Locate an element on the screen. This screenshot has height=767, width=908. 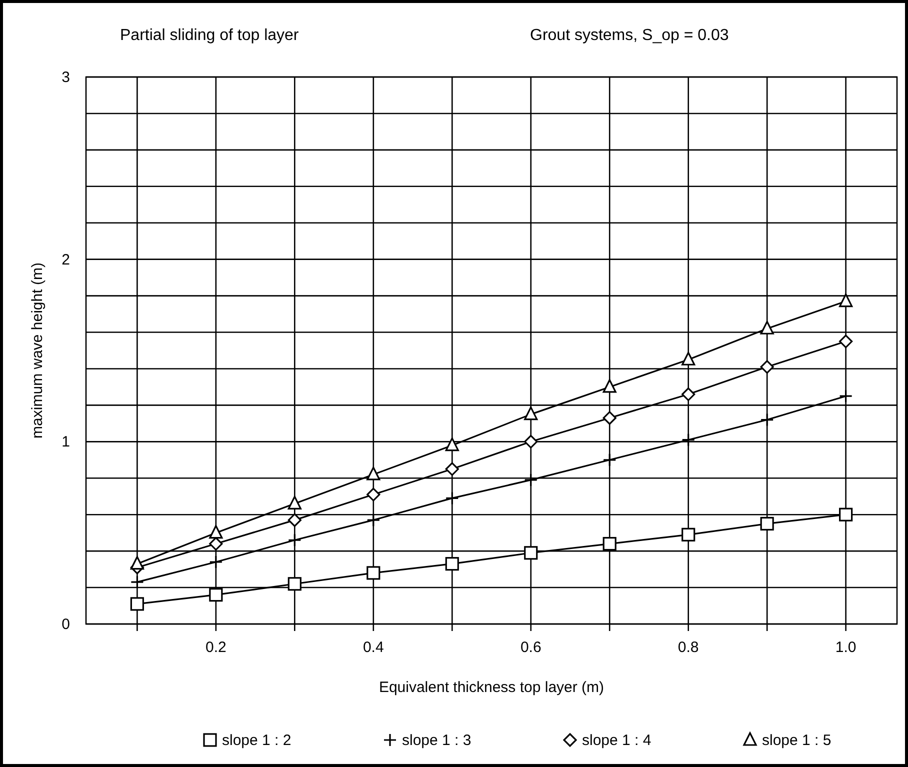
y-tick-label: 0 is located at coordinates (66, 624).